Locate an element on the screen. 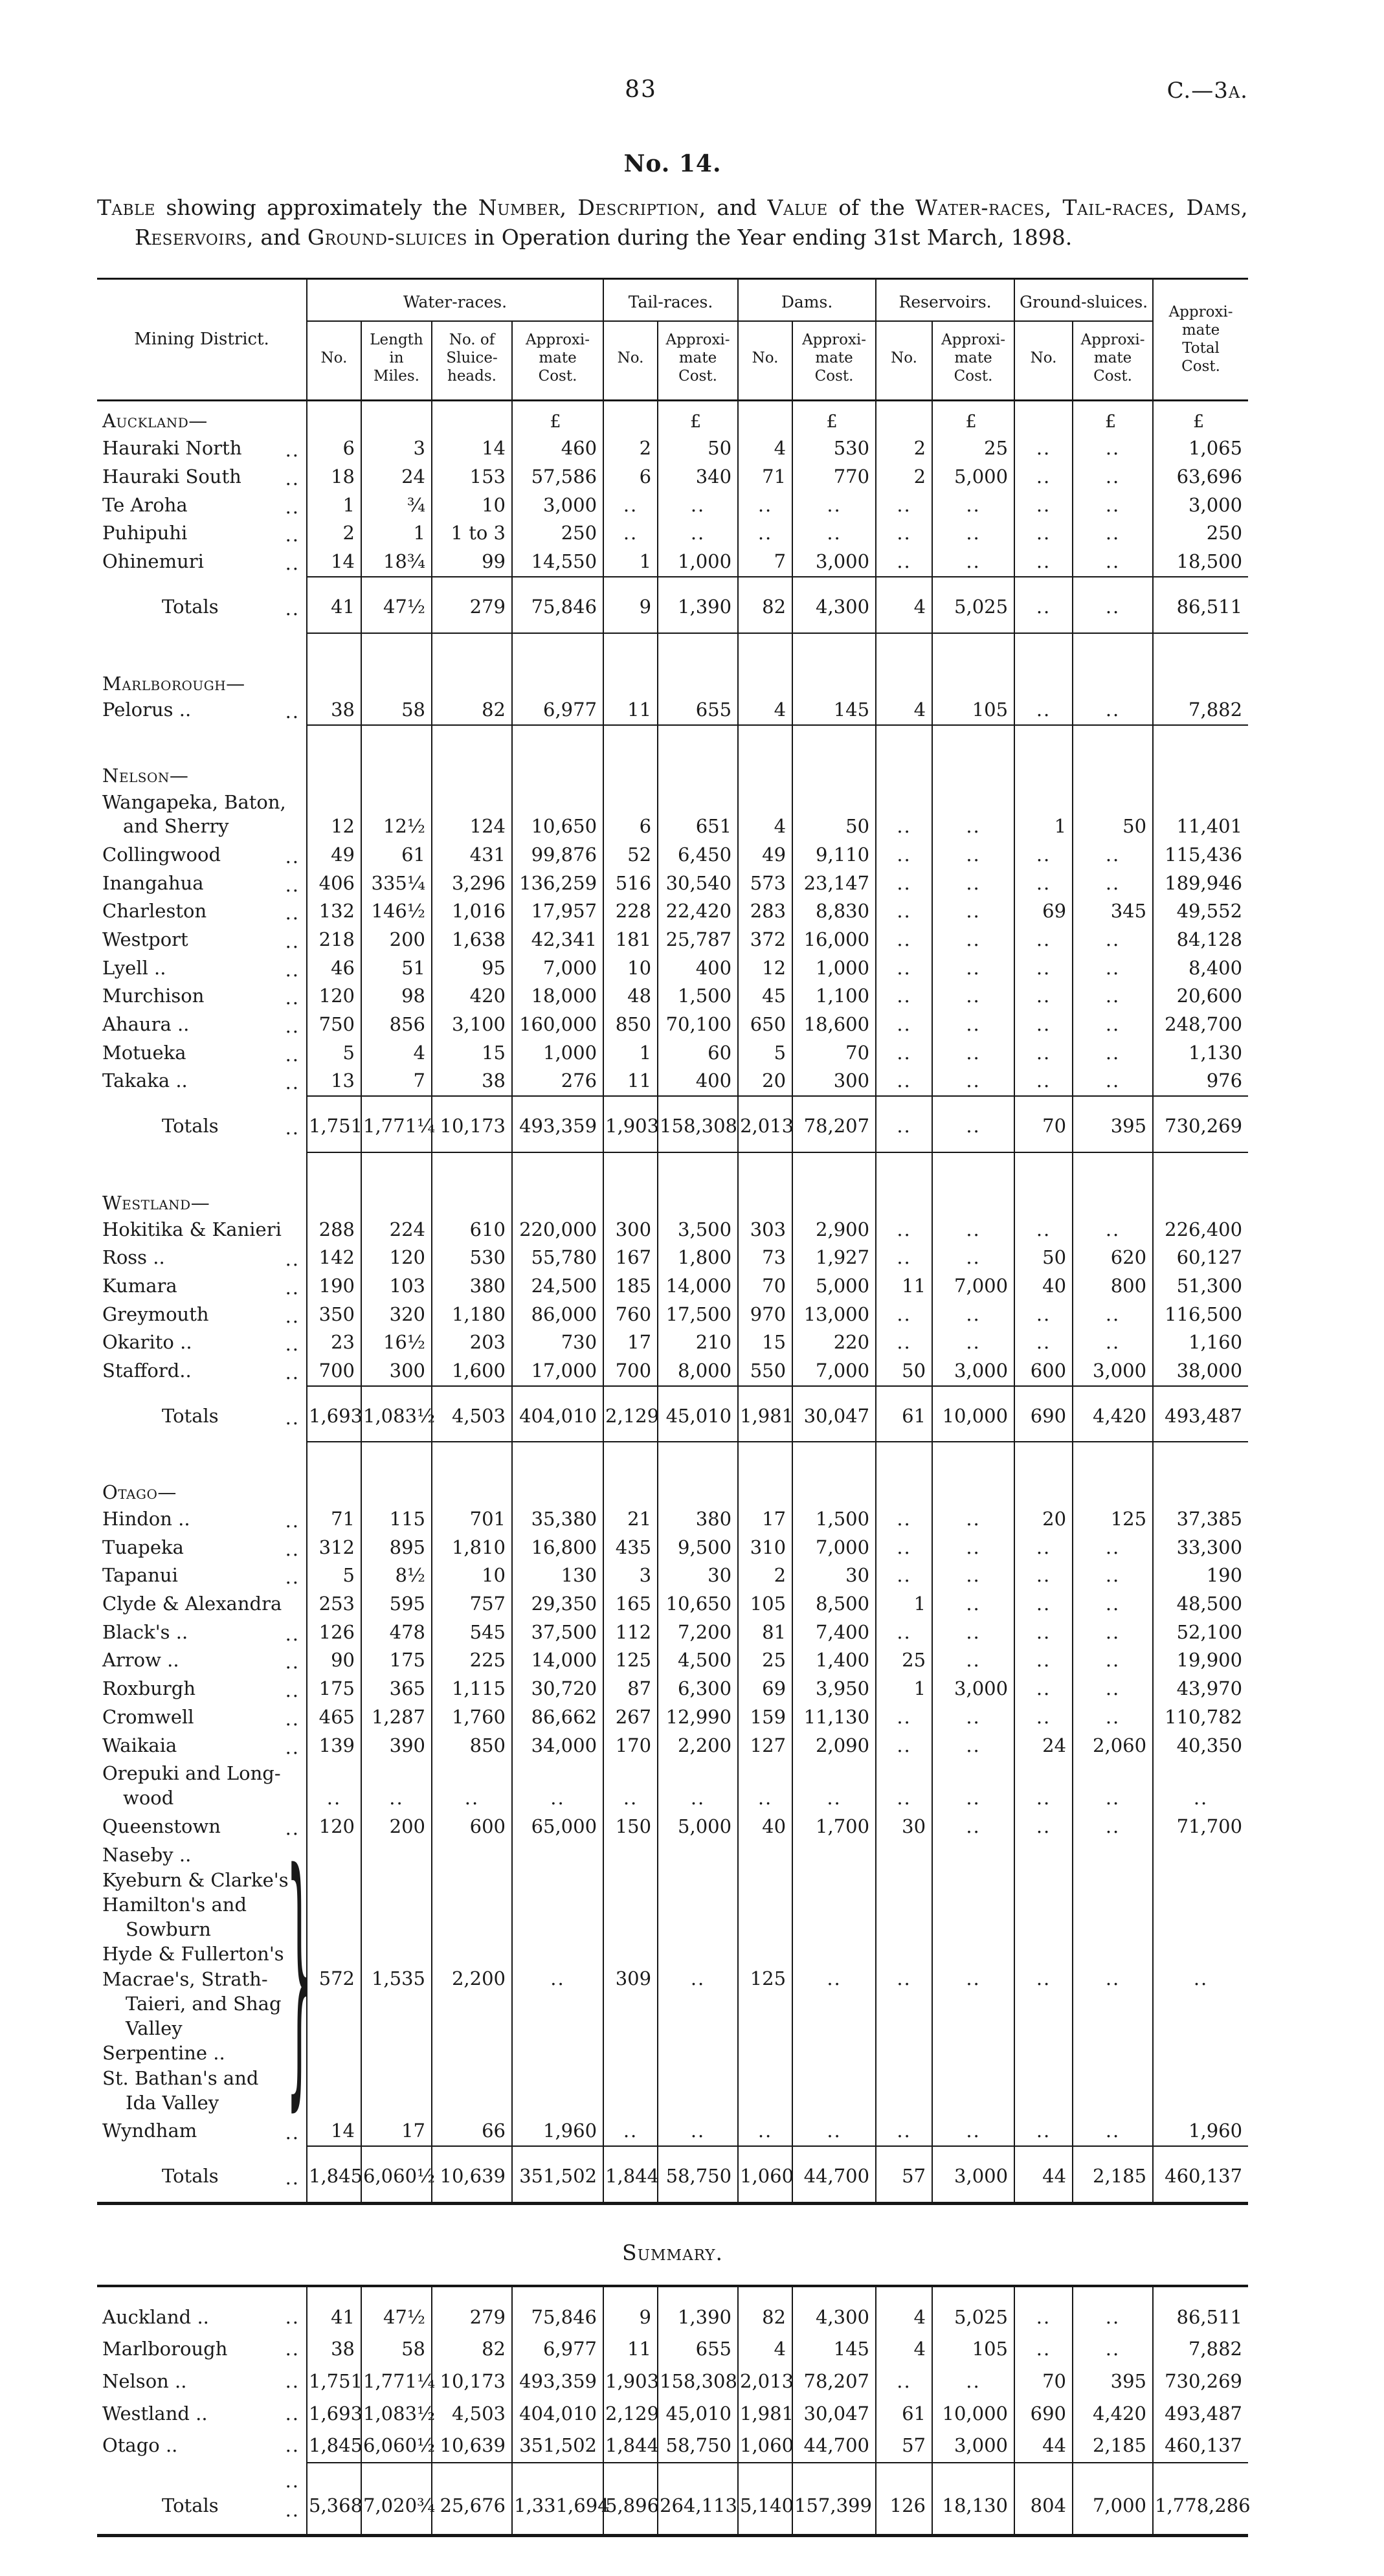  document-code: C.—3a. is located at coordinates (1207, 91).